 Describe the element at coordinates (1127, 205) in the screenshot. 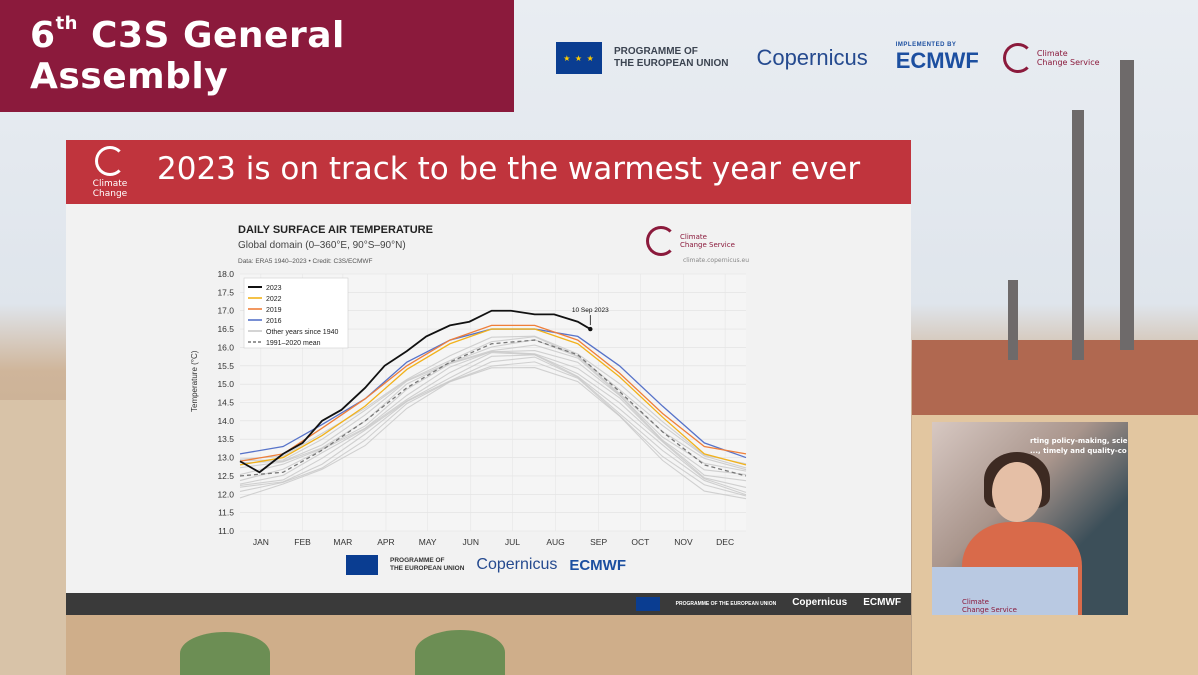

I see `background-spire-right` at that location.